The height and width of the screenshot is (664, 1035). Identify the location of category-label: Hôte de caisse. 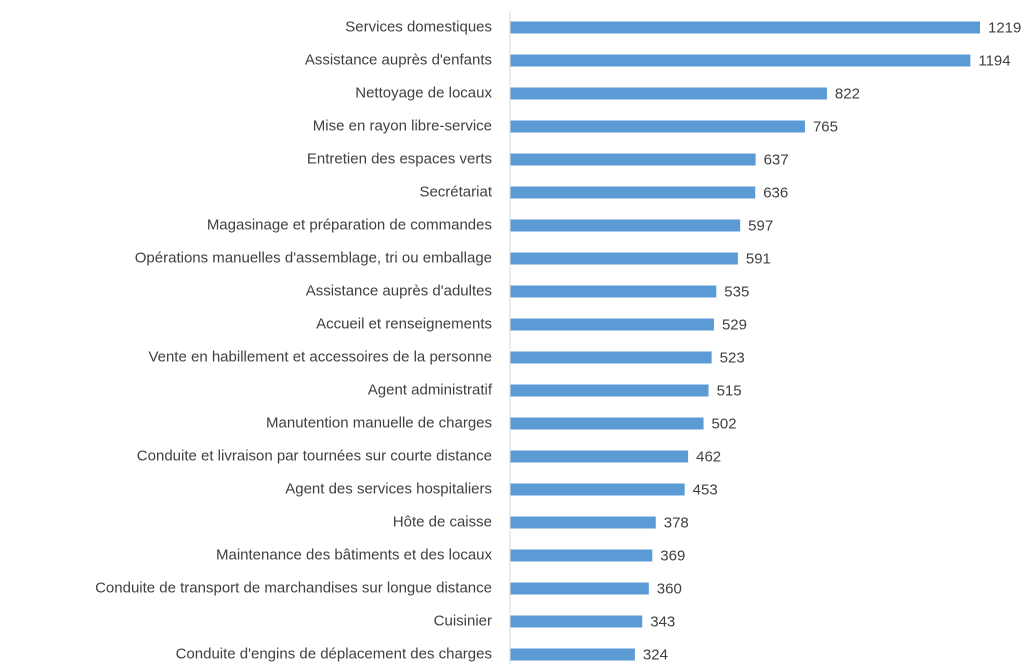
(442, 521).